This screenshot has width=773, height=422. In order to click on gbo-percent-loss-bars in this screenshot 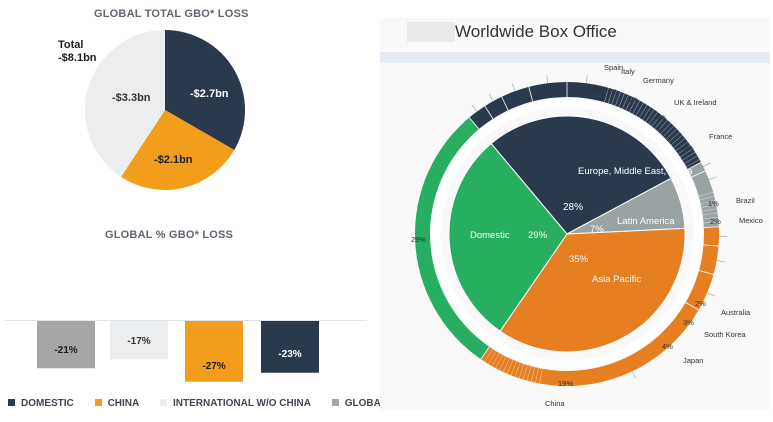, I will do `click(186, 351)`.